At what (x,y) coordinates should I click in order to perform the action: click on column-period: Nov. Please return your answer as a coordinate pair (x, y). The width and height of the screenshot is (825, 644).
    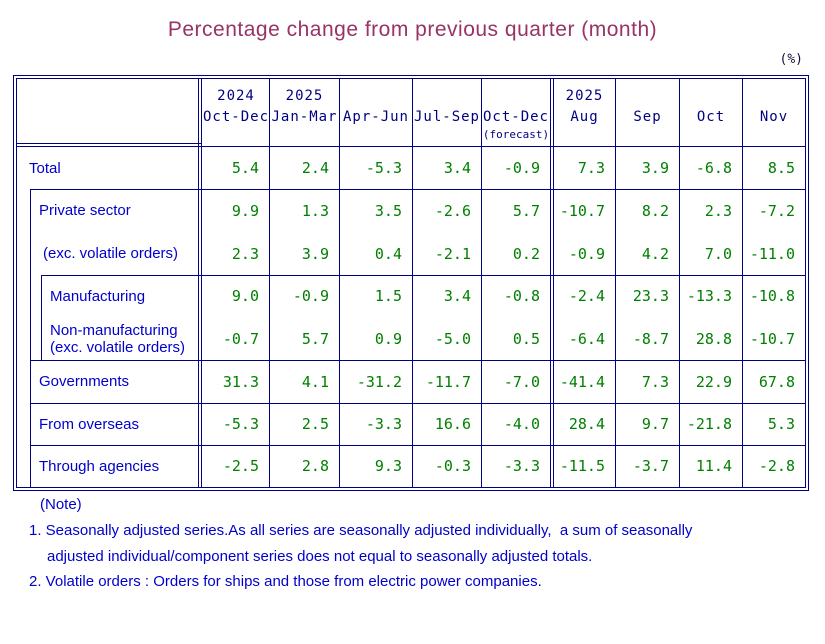
    Looking at the image, I should click on (774, 117).